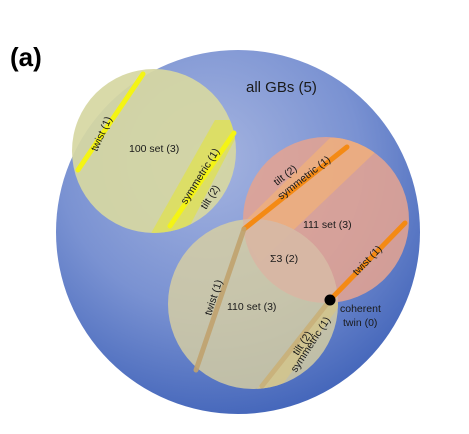 This screenshot has height=434, width=469. Describe the element at coordinates (360, 309) in the screenshot. I see `coherent-twin-label-line1: coherent` at that location.